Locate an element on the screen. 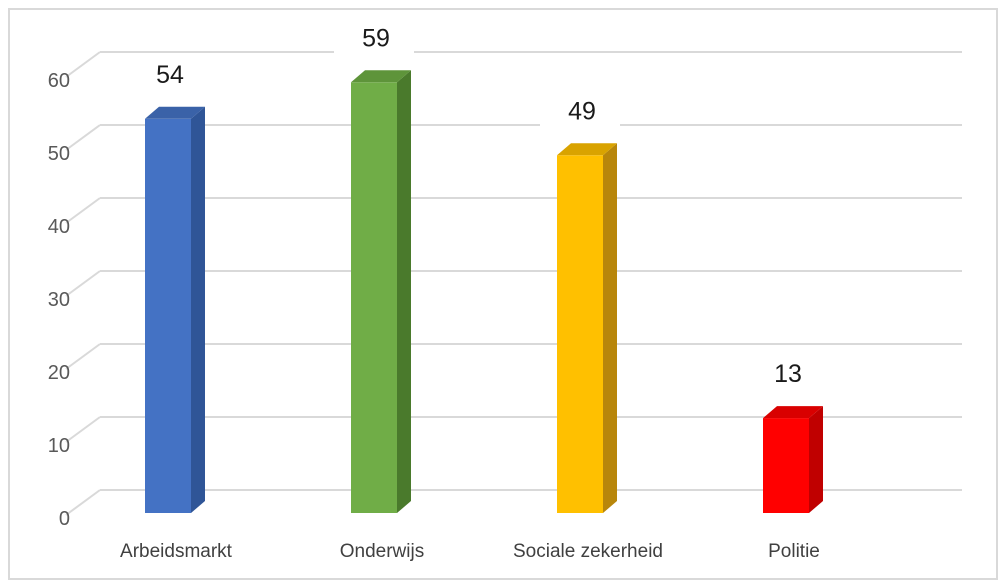 Image resolution: width=1003 pixels, height=583 pixels. data-label: 54 is located at coordinates (170, 75).